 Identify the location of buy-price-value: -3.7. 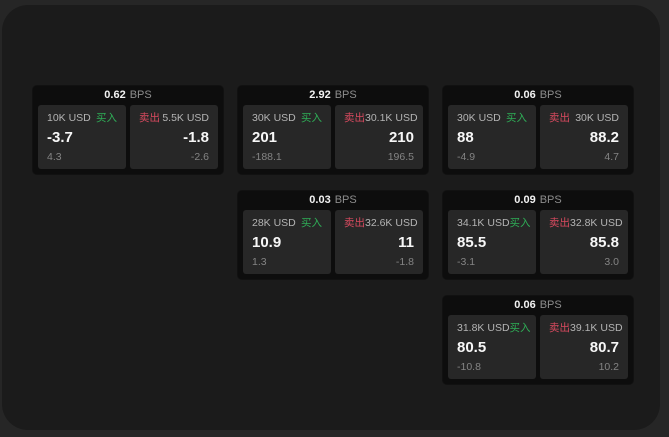
(60, 137).